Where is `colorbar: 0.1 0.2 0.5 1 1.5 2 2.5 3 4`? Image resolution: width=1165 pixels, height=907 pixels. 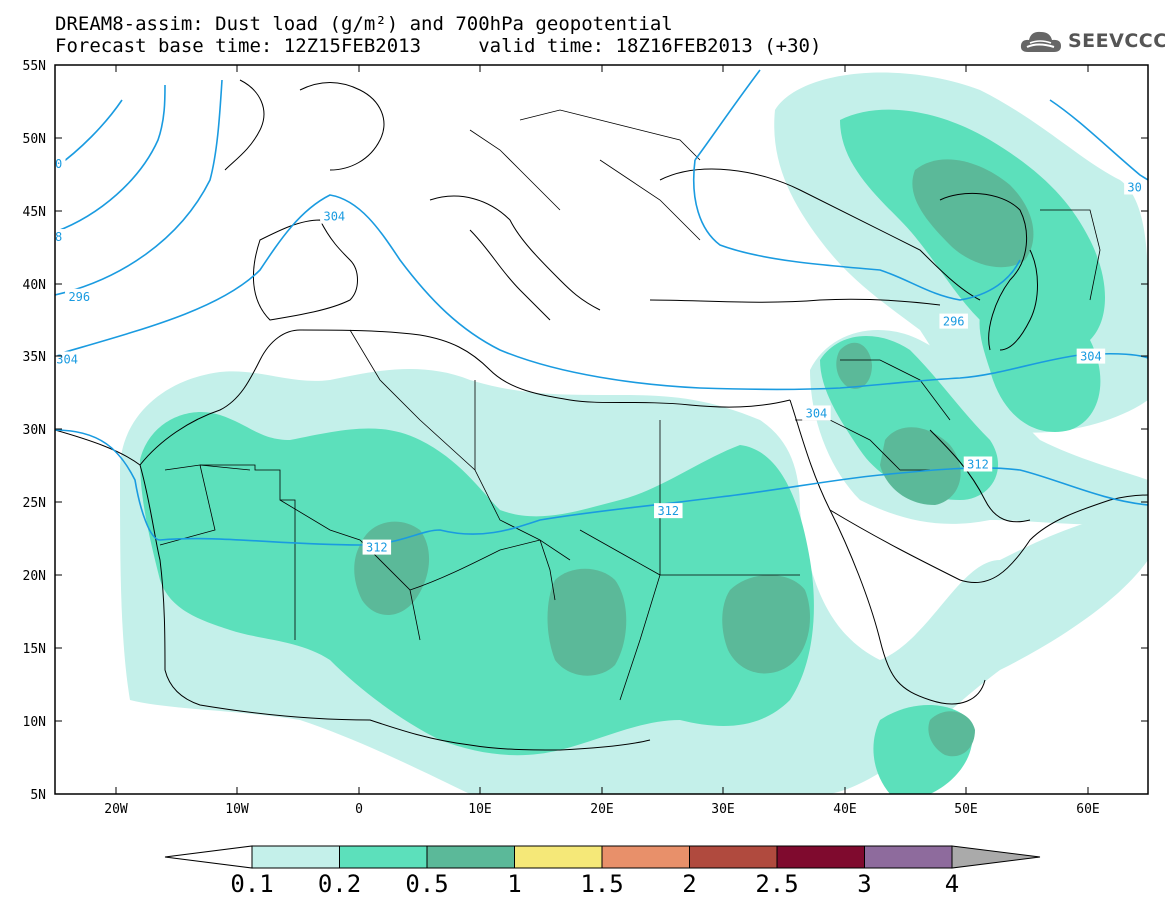 colorbar: 0.1 0.2 0.5 1 1.5 2 2.5 3 4 is located at coordinates (602, 871).